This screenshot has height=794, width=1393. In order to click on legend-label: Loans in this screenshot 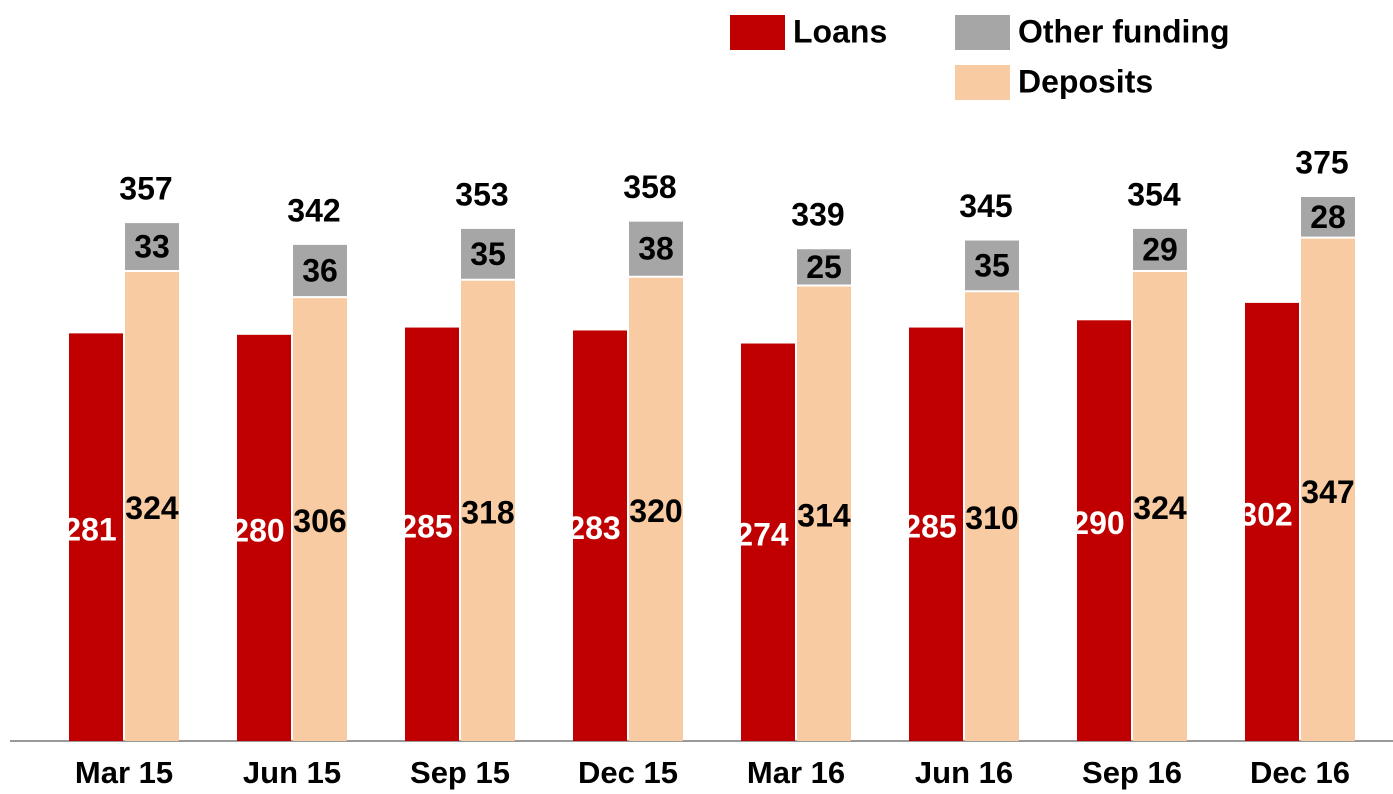, I will do `click(840, 31)`.